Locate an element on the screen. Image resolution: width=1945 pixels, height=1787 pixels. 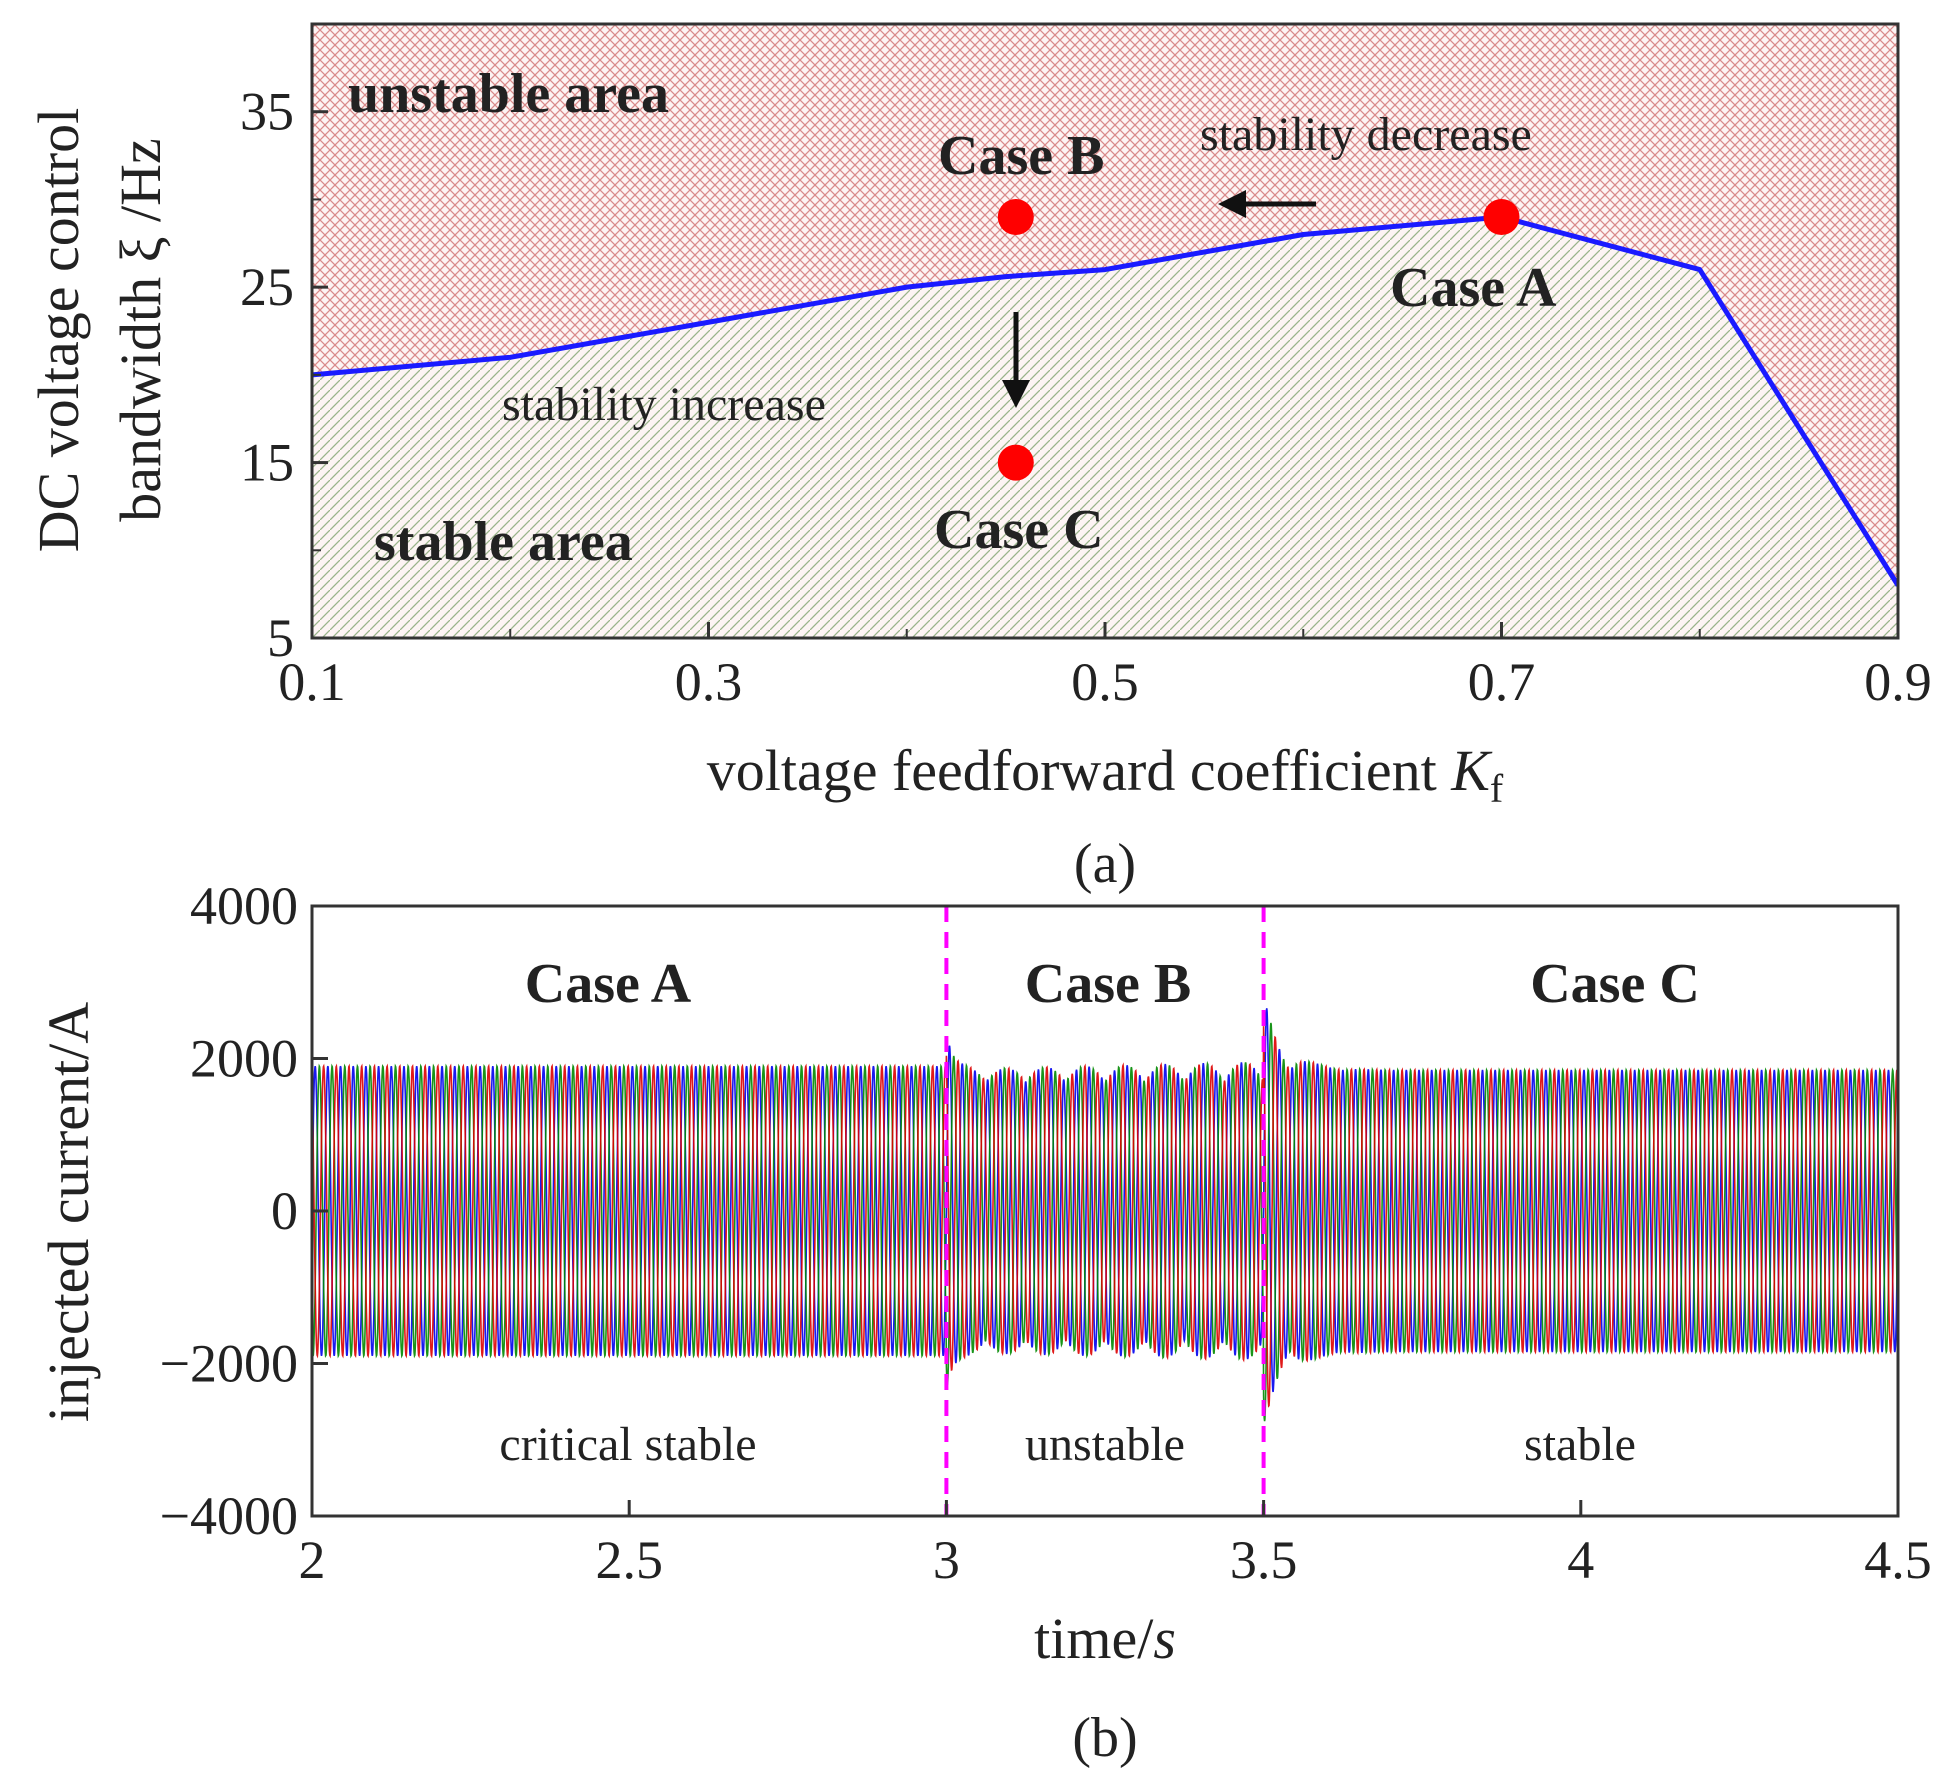
case-c-label: Case C is located at coordinates (1019, 530).